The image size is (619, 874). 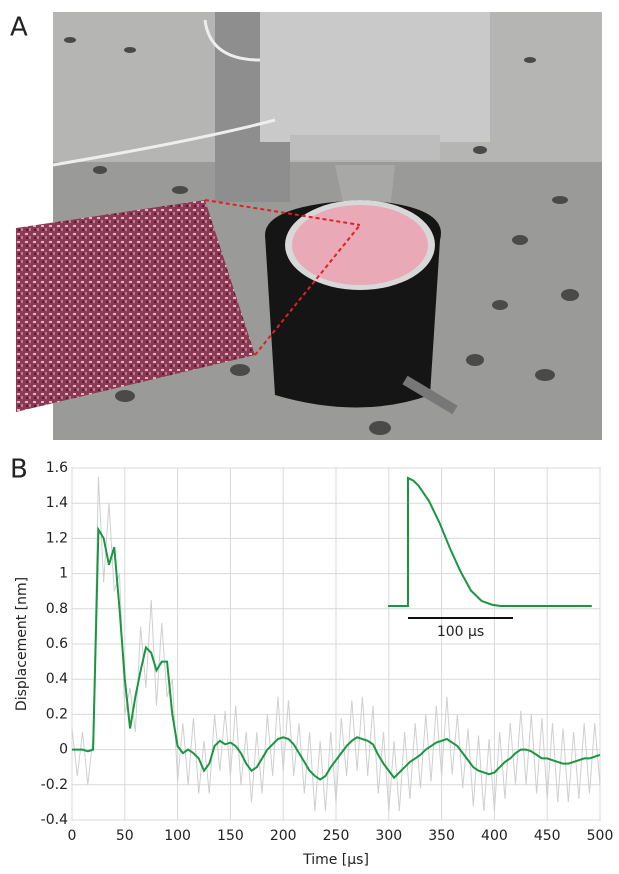 What do you see at coordinates (54, 785) in the screenshot?
I see `y-tick-label: -0.2` at bounding box center [54, 785].